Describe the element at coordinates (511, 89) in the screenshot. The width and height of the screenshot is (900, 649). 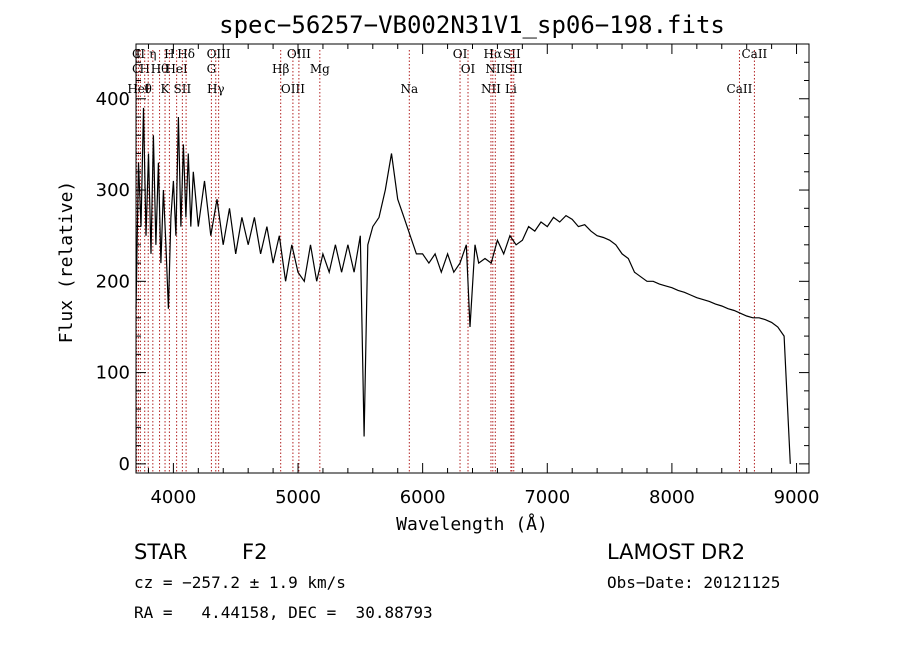
I see `line-marker-label: Li` at that location.